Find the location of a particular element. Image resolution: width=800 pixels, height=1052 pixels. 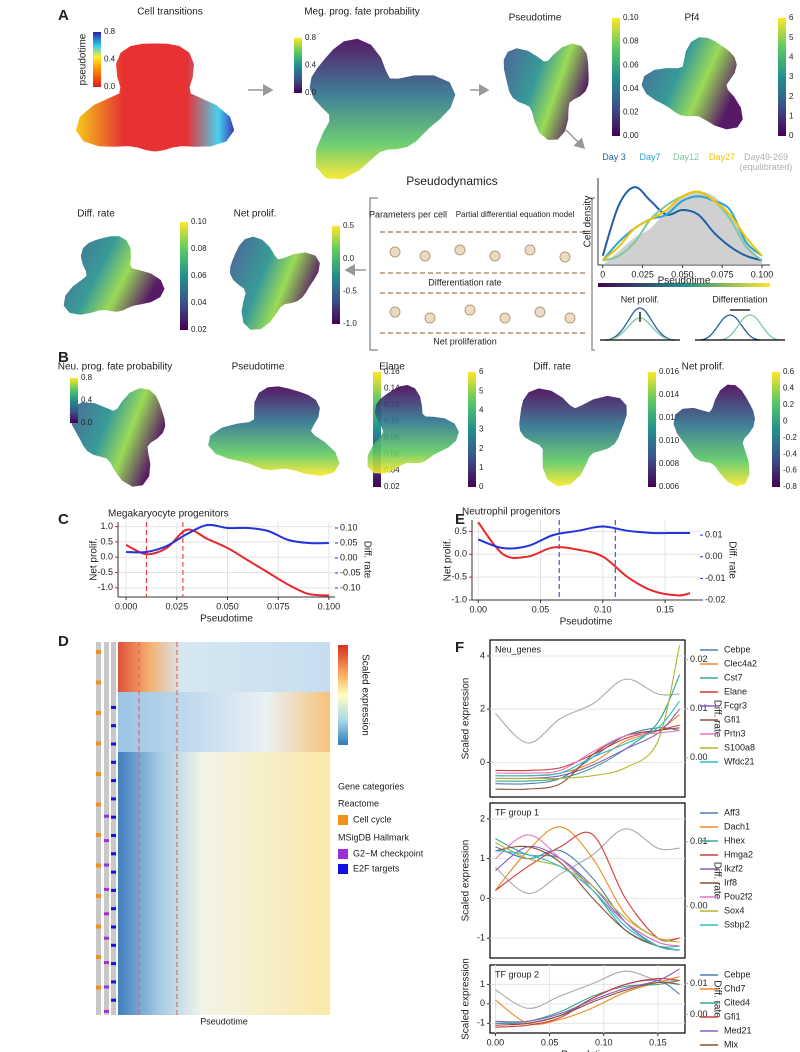

pd-header: Parameters per cell is located at coordinates (408, 214).